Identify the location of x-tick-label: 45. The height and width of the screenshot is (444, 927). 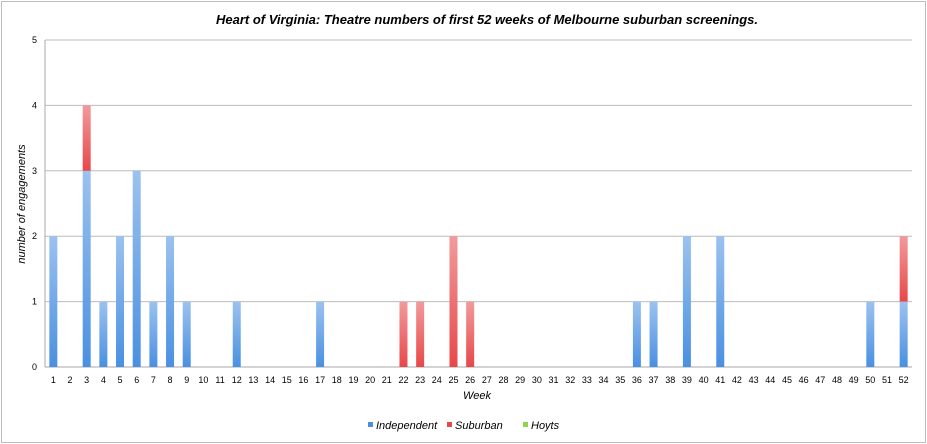
(787, 380).